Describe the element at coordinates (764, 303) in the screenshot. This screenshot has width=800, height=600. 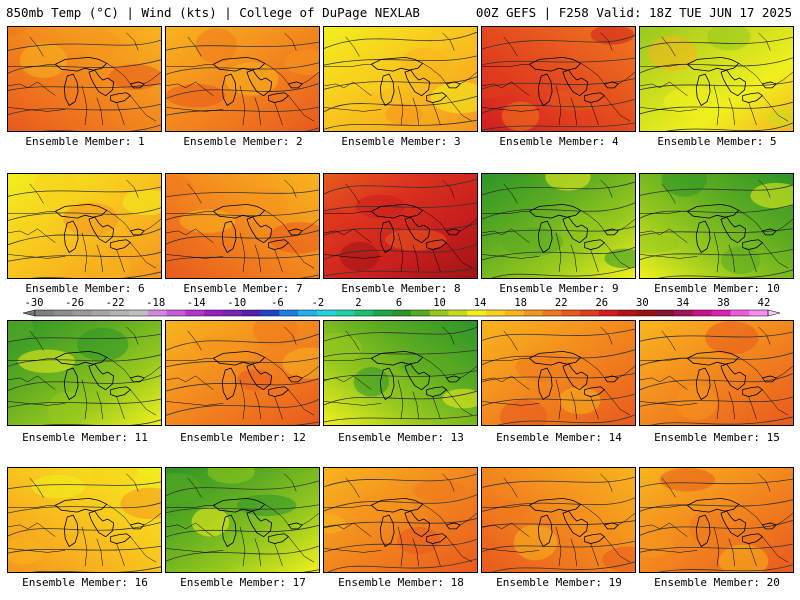
I see `colorbar-tick-label: 42` at that location.